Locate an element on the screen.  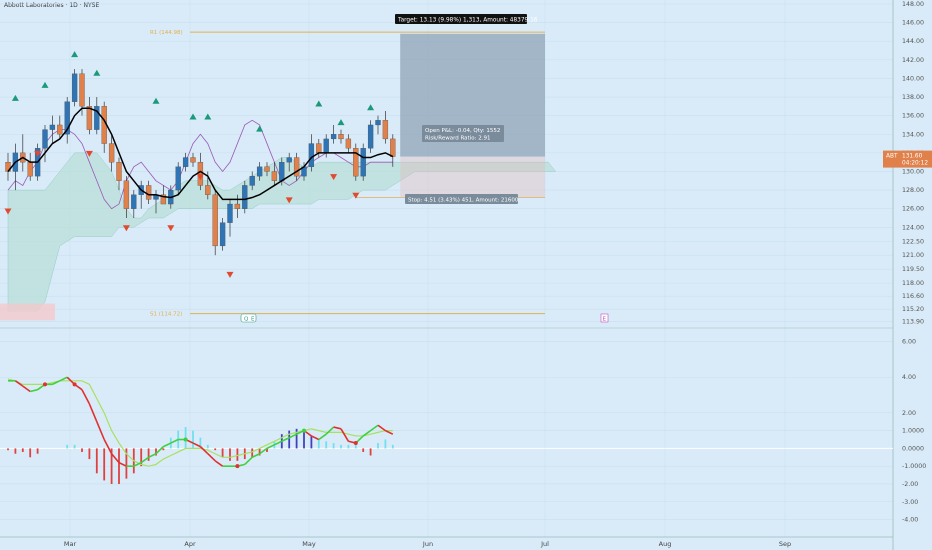
stop-label: Stop: 4.51 (3.43%) 451, Amount: 21600 is located at coordinates (463, 201).